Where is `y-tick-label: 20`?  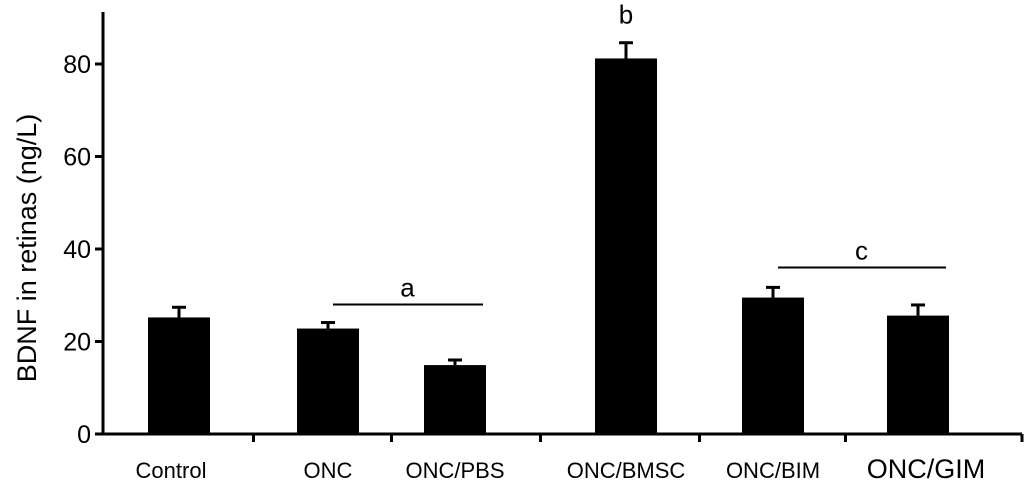
y-tick-label: 20 is located at coordinates (77, 343).